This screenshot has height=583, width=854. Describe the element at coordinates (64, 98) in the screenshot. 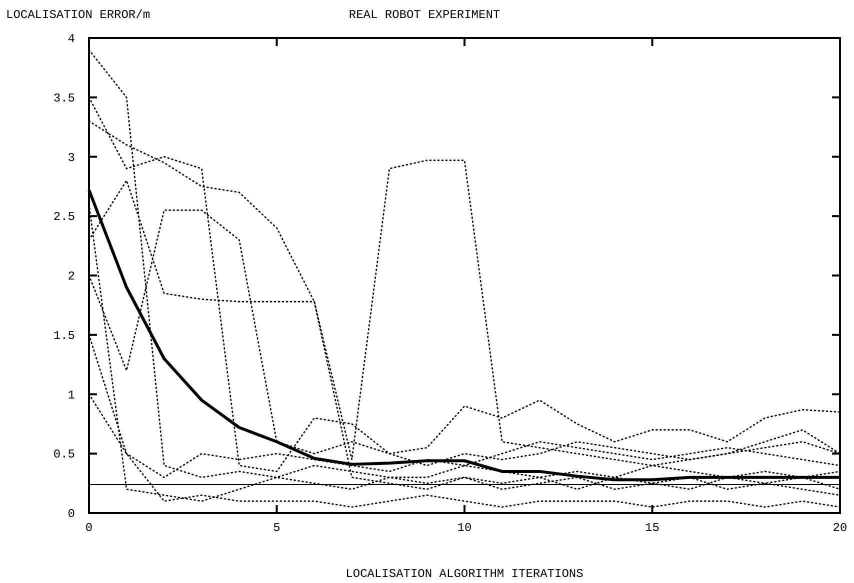

I see `y-tick-label: 3.5` at that location.